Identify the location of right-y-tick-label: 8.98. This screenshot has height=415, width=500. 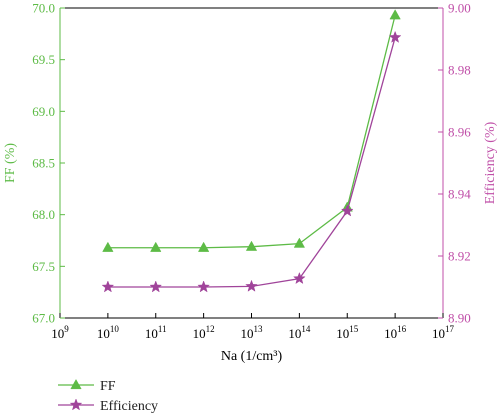
(459, 70).